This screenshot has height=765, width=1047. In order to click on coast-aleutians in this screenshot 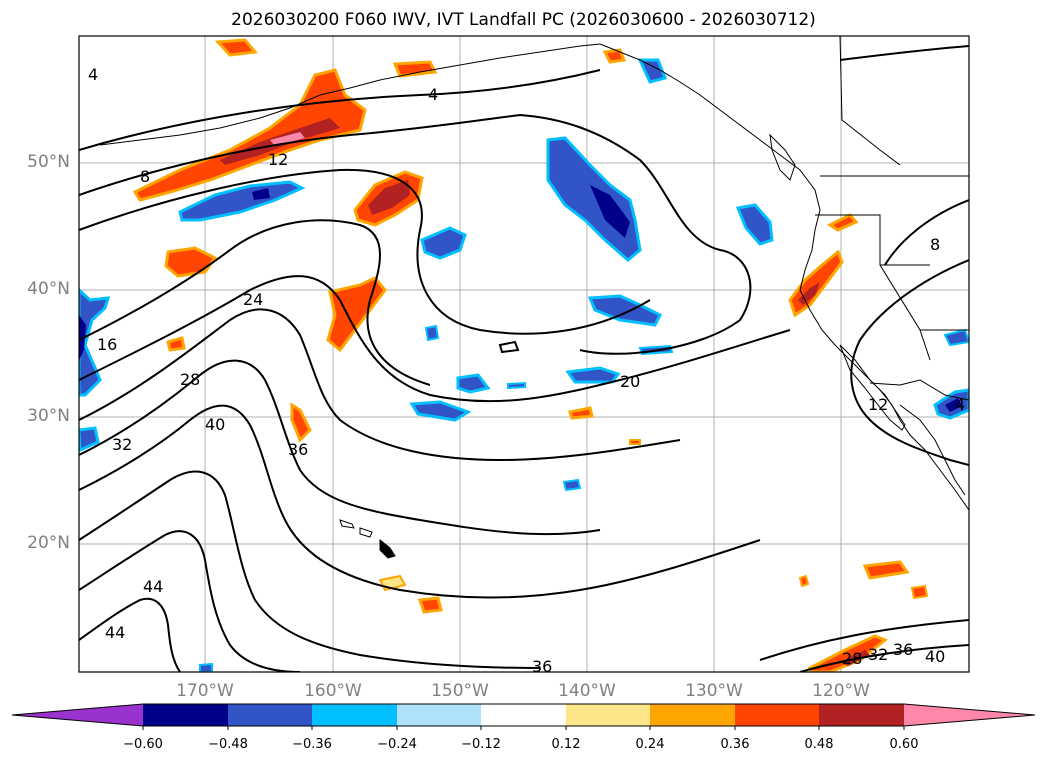, I will do `click(240, 112)`.